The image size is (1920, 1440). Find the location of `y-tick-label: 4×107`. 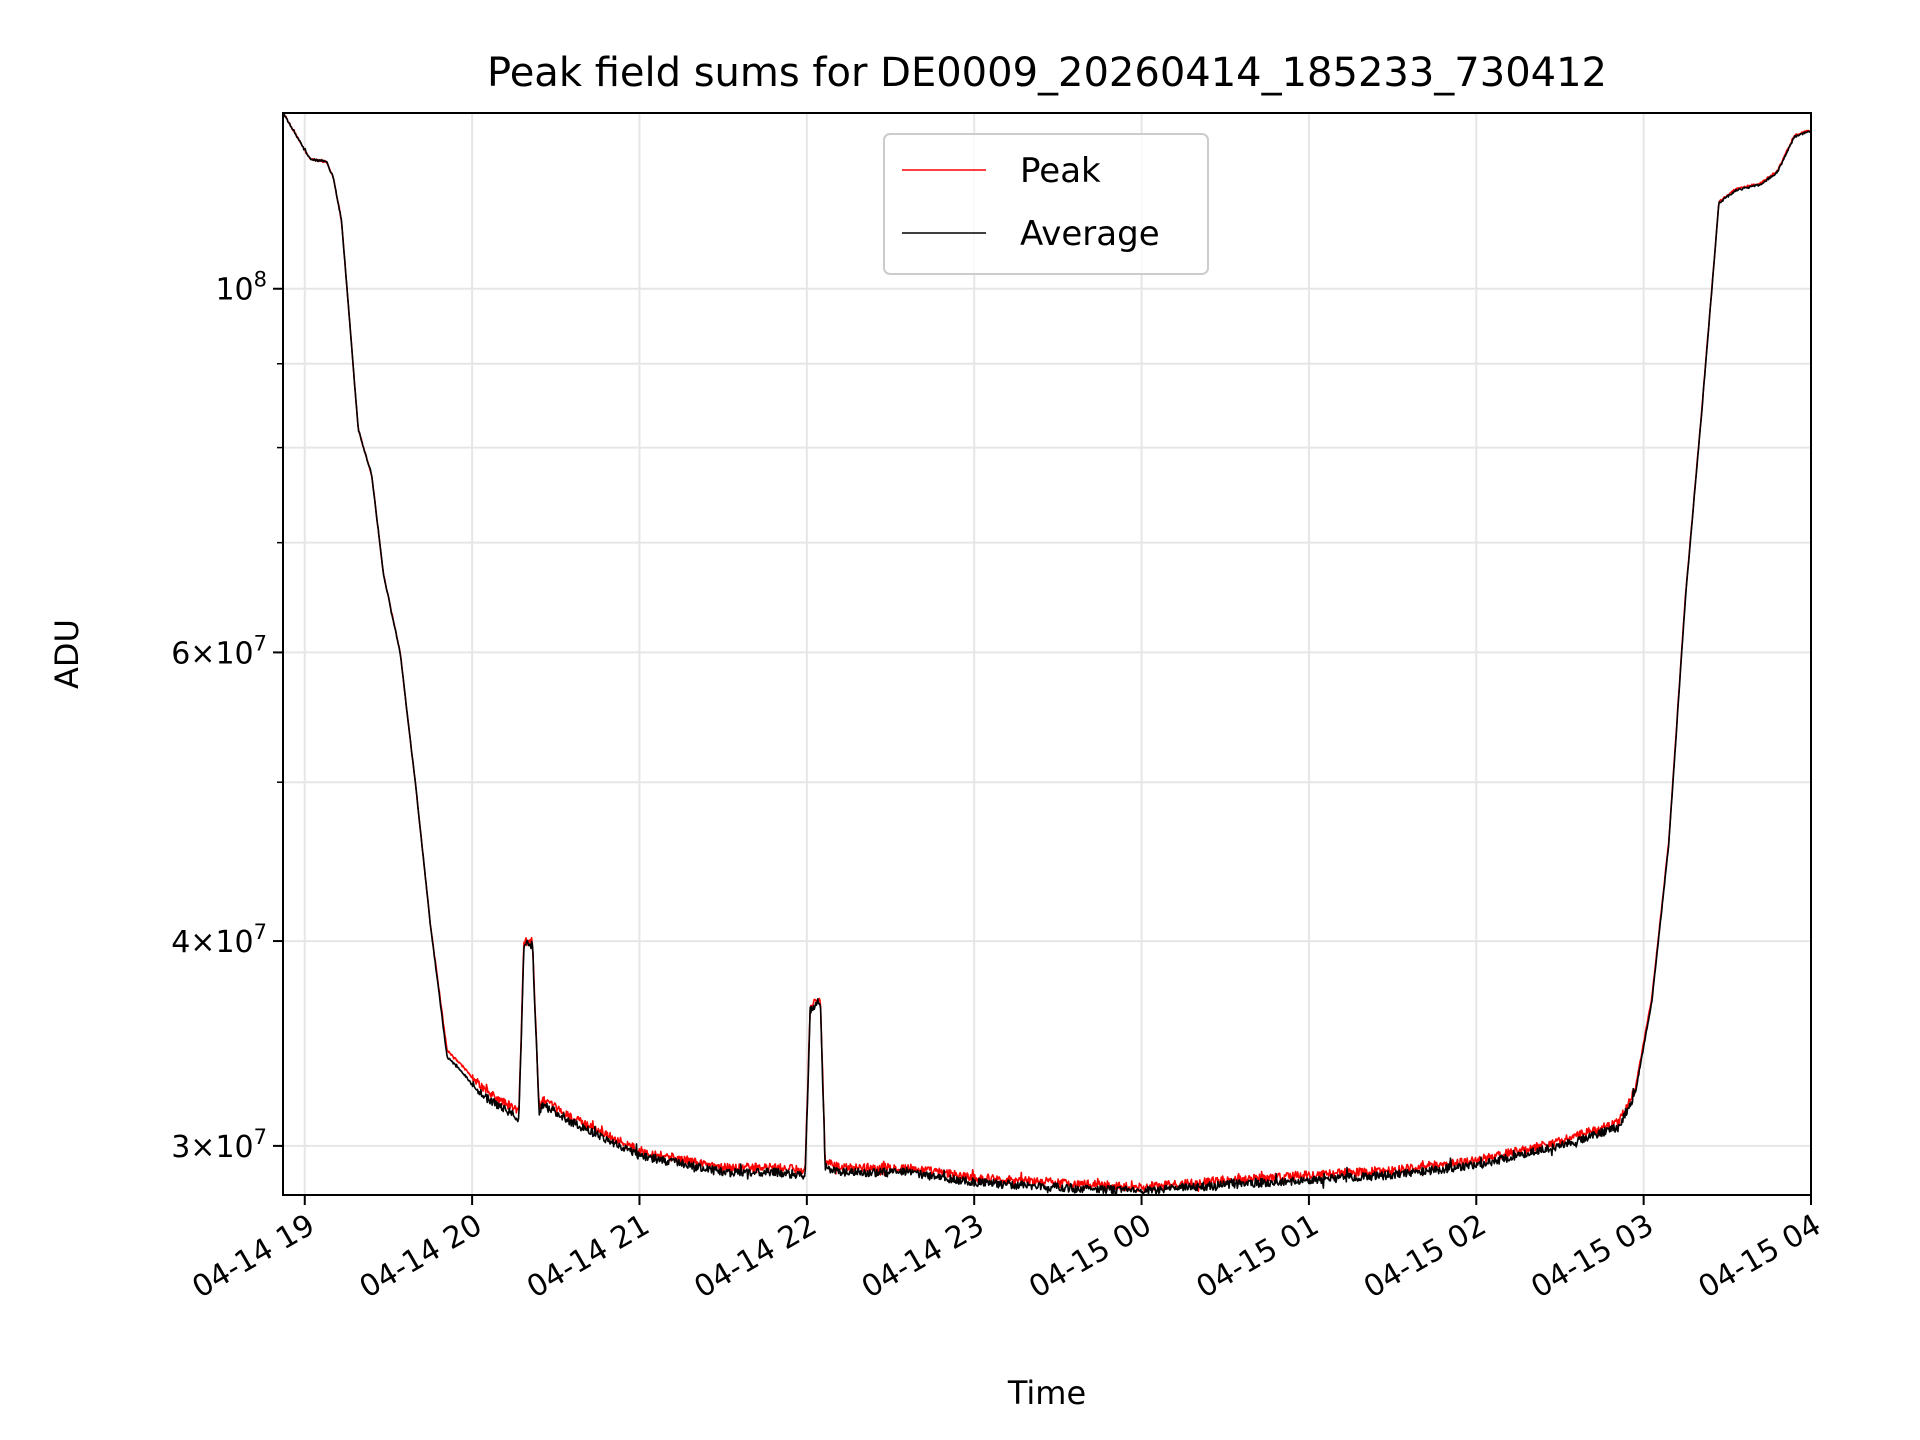

y-tick-label: 4×107 is located at coordinates (219, 940).